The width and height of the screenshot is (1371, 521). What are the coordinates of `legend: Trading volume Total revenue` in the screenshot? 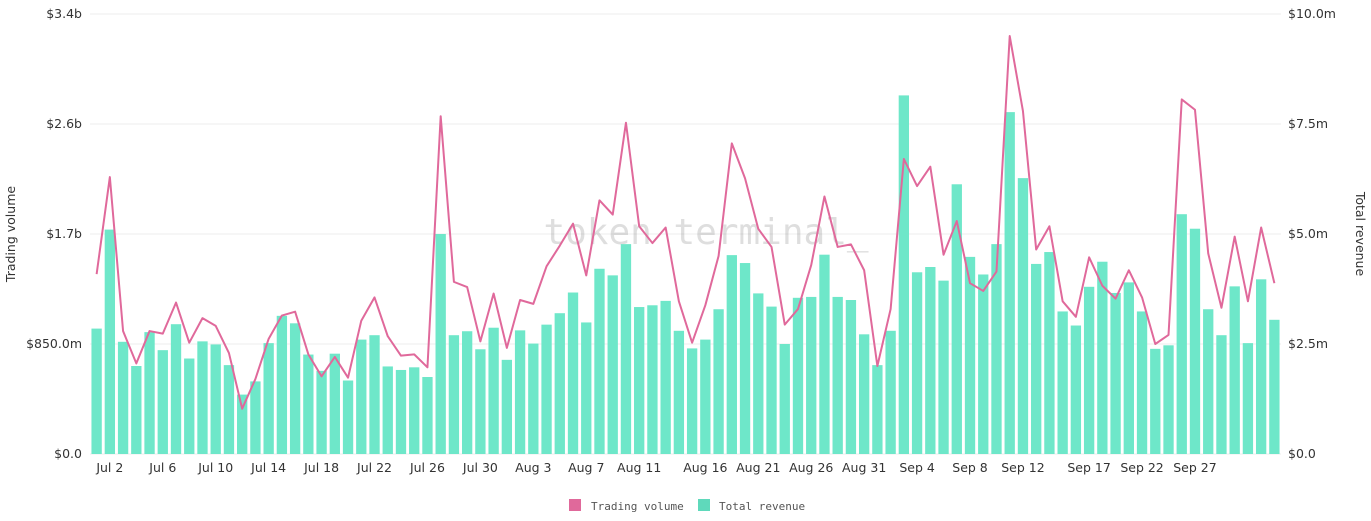 It's located at (687, 506).